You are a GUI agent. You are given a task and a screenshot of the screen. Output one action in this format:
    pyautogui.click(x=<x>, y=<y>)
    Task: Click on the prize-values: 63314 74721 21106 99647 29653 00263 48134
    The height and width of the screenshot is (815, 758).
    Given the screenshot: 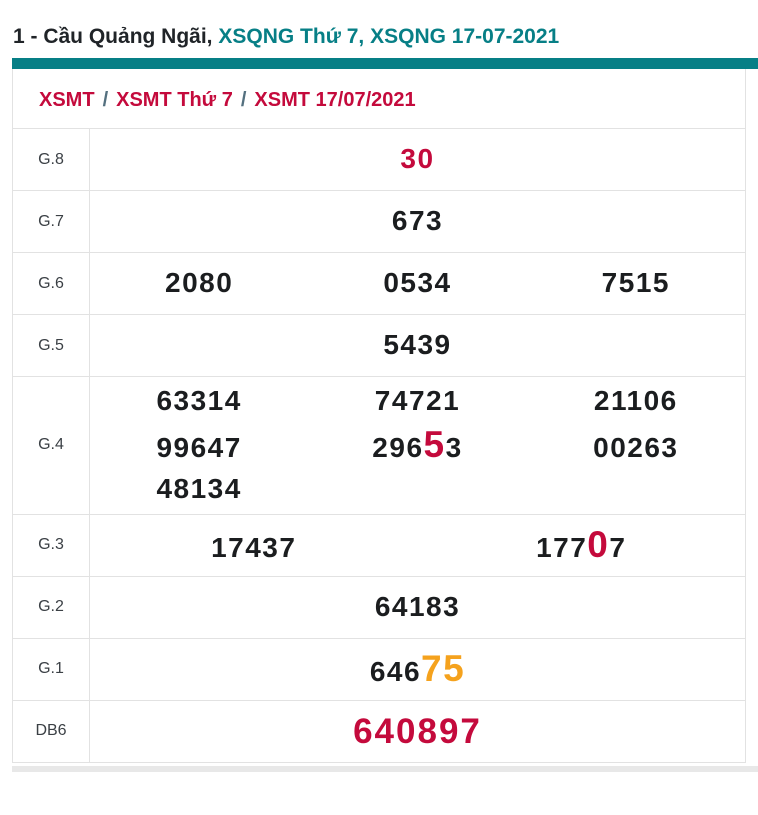 What is the action you would take?
    pyautogui.click(x=417, y=445)
    